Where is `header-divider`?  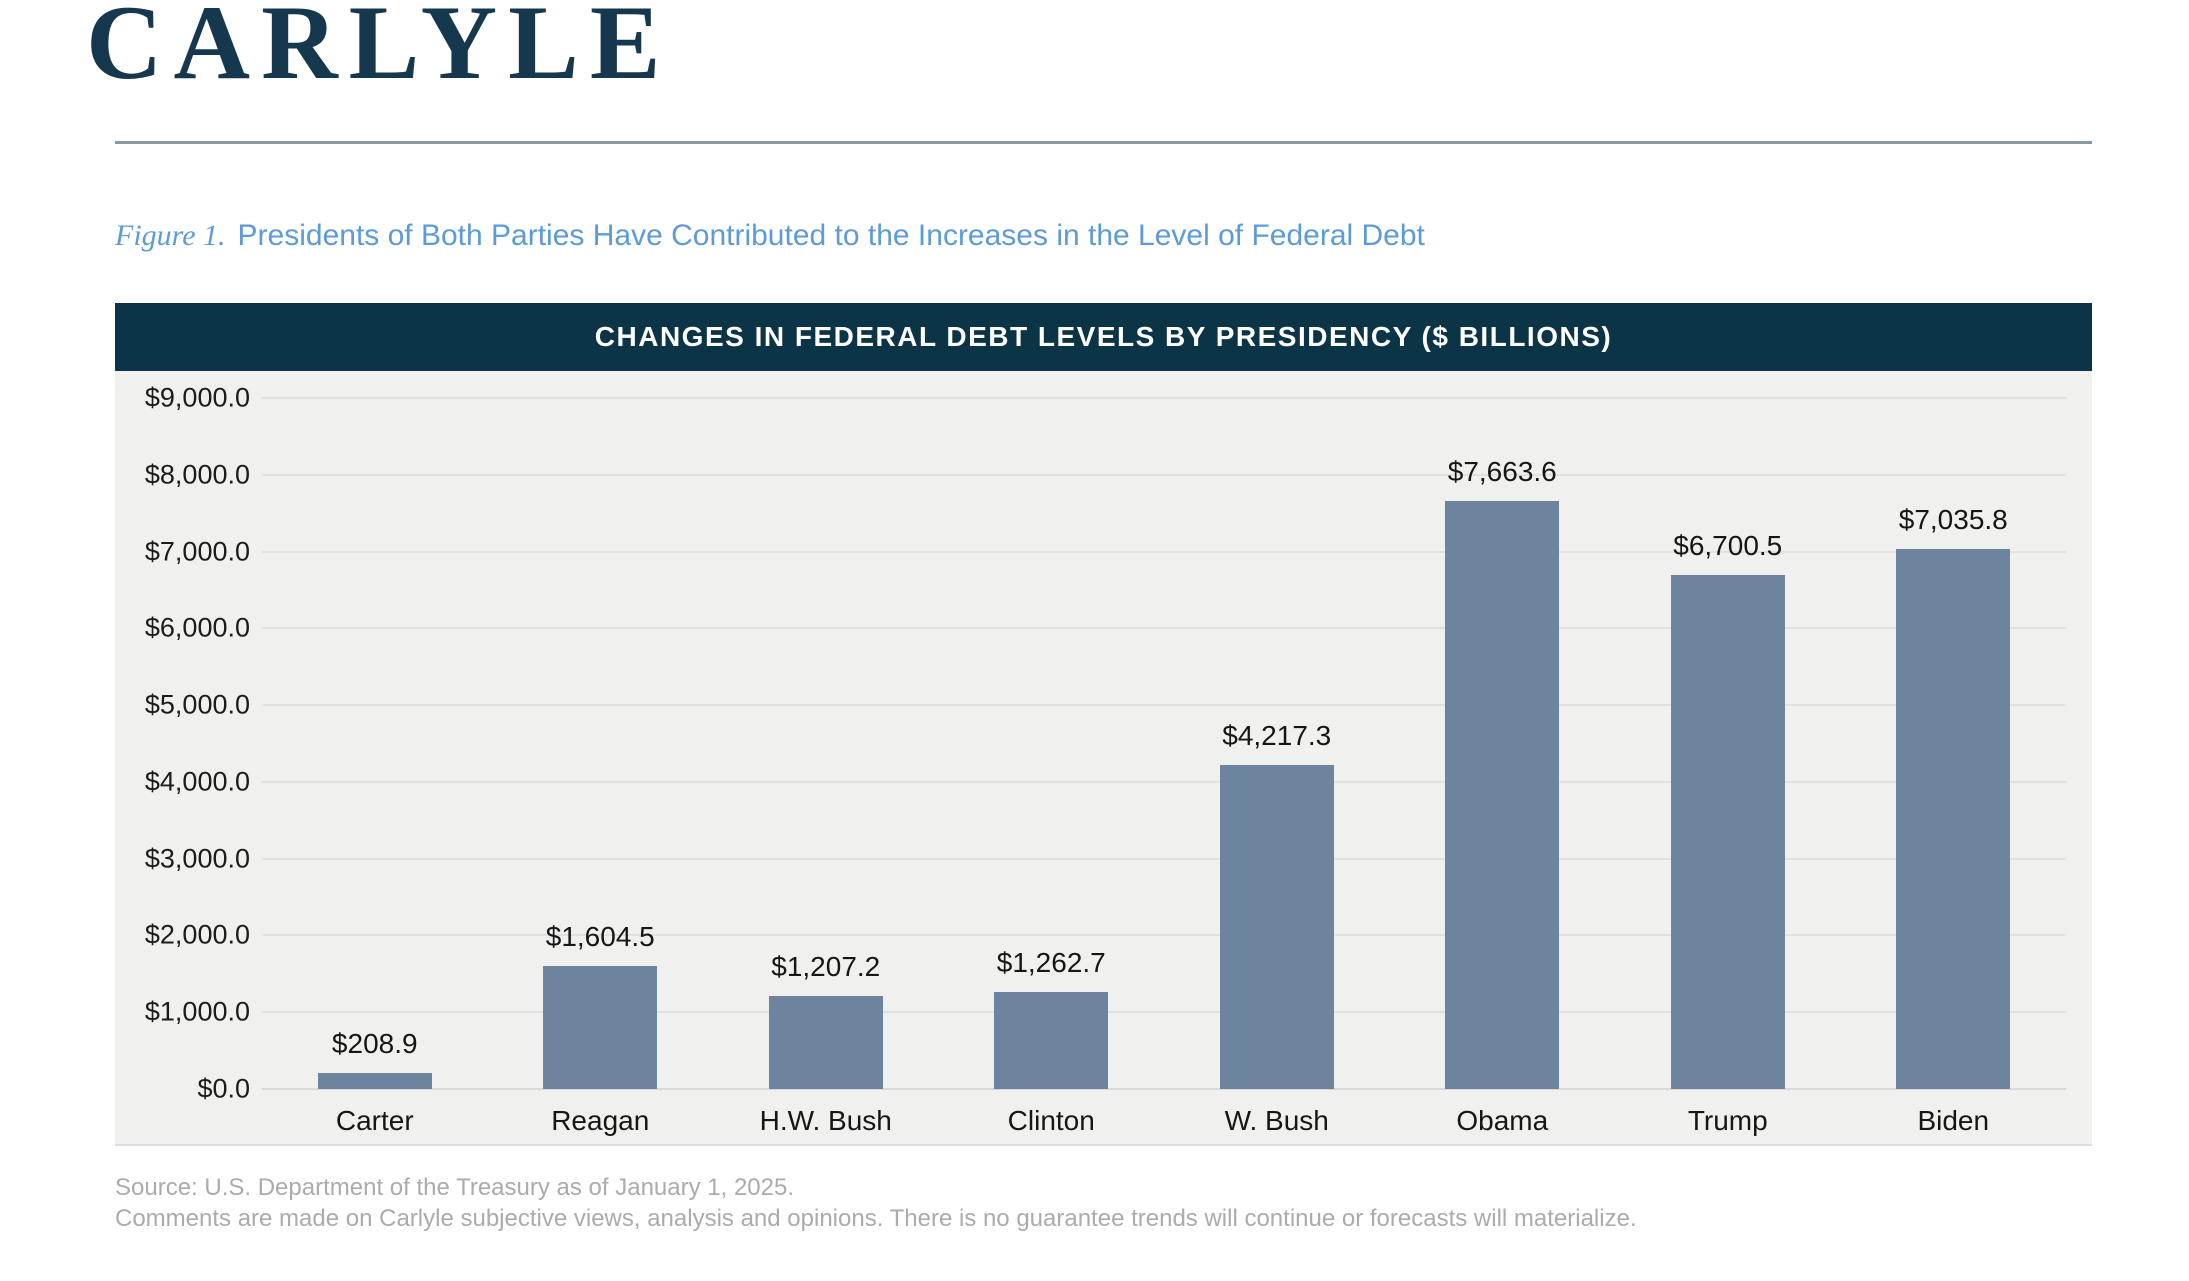
header-divider is located at coordinates (1103, 142).